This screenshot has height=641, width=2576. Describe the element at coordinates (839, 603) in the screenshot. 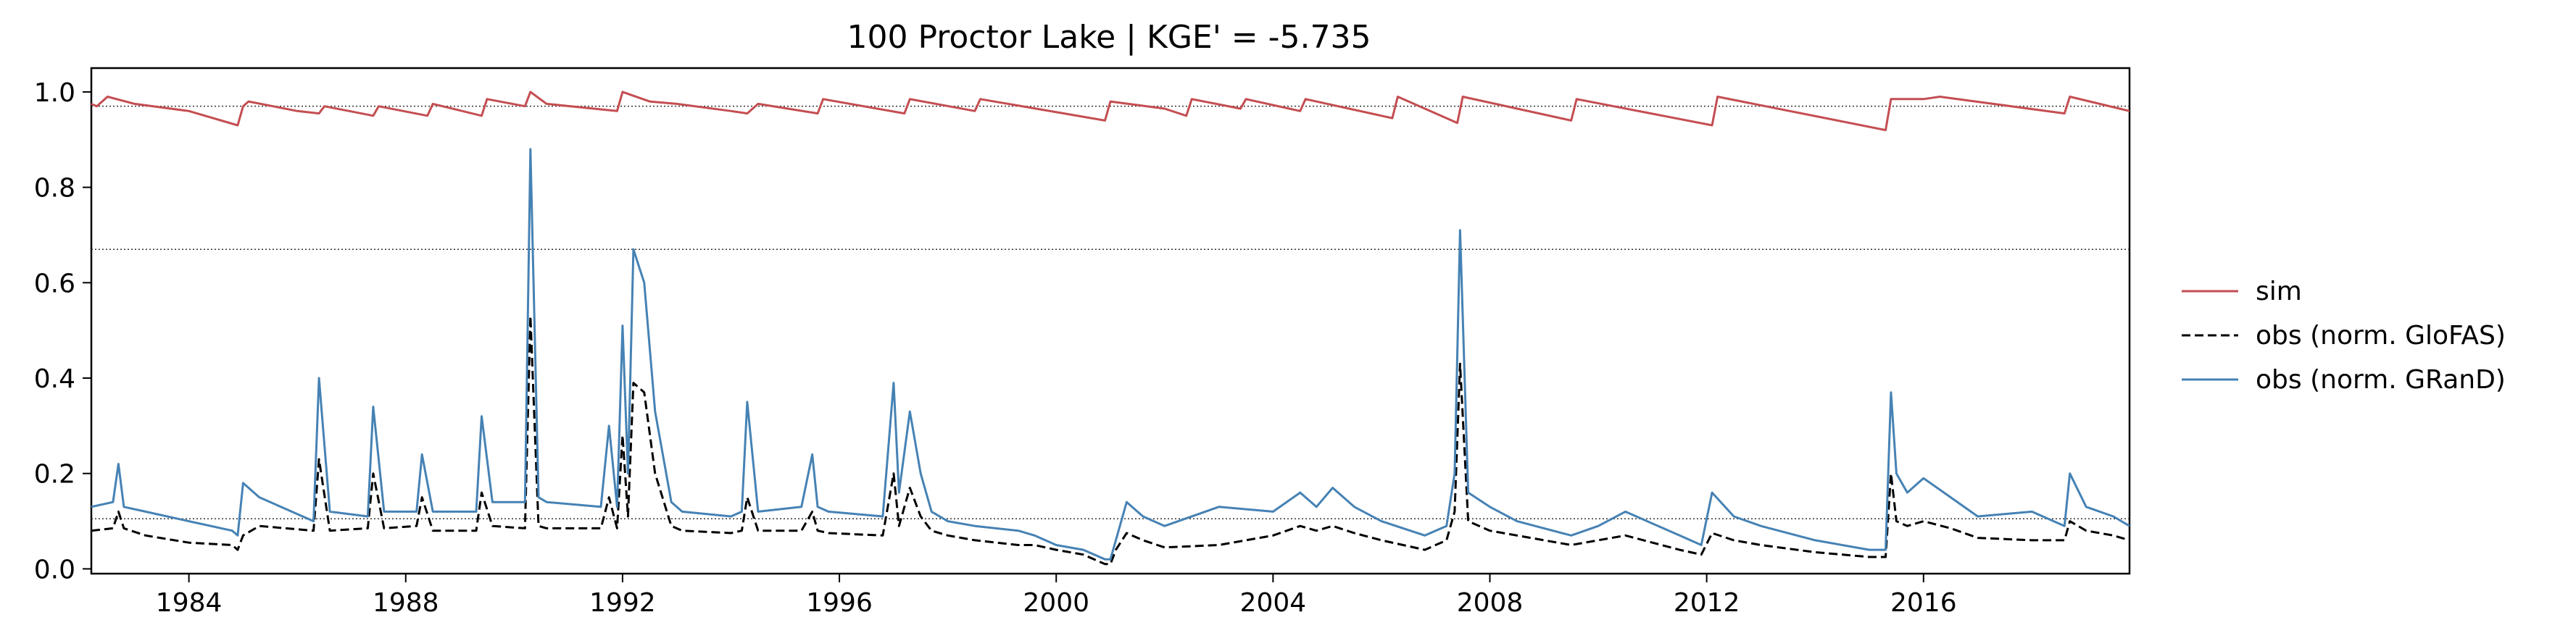

I see `x-tick-label: 1996` at that location.